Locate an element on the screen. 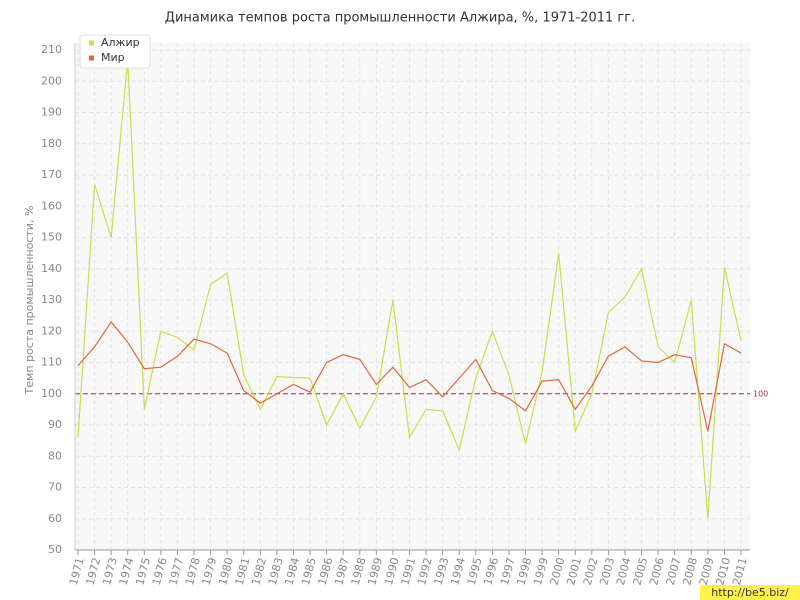 The image size is (800, 600). y-tick-label: 130 is located at coordinates (51, 299).